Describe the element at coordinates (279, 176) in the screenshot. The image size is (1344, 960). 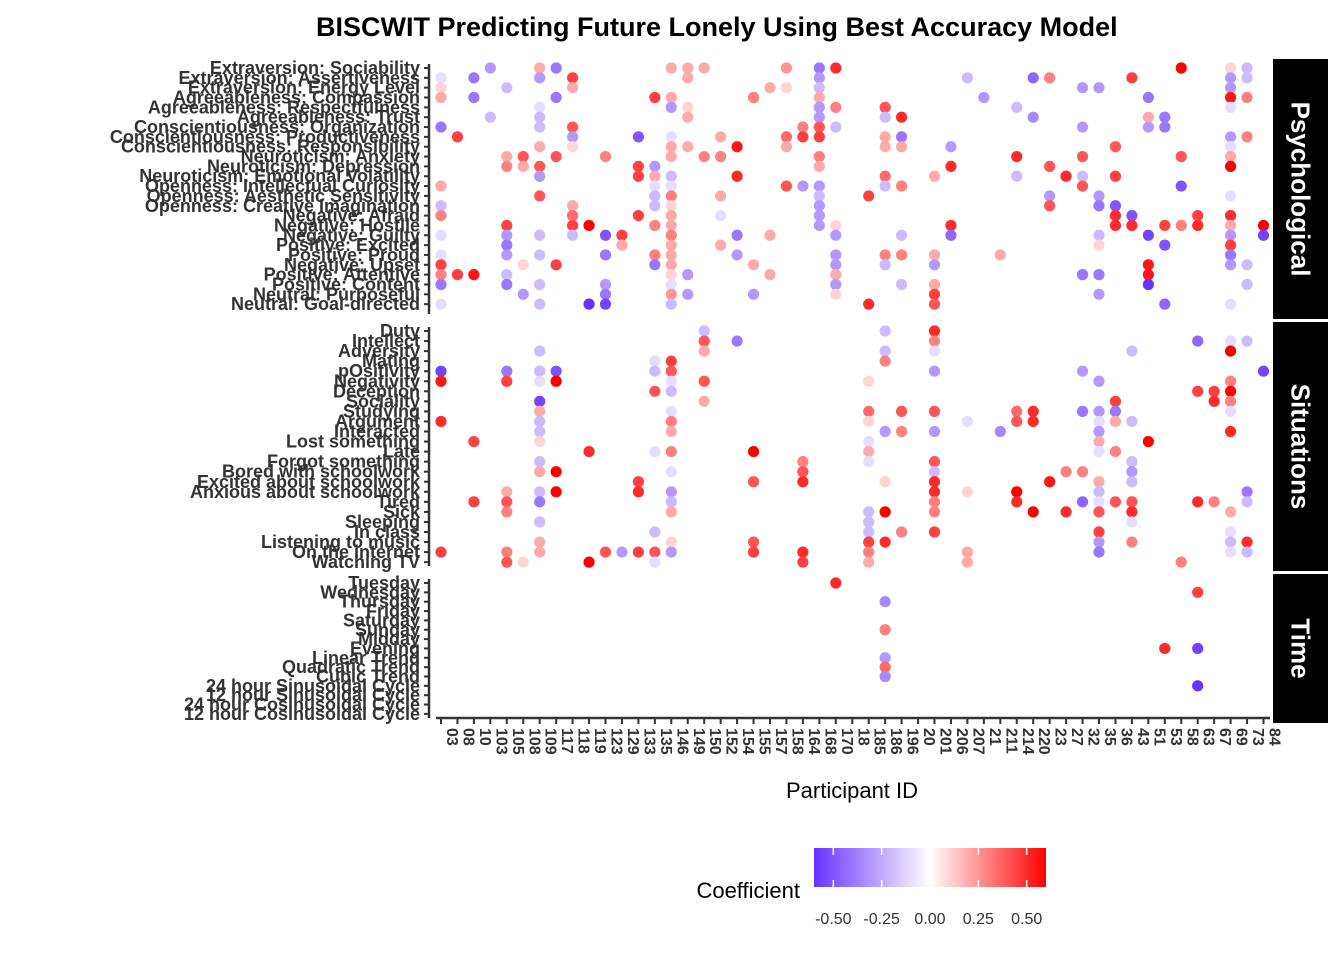
I see `y-tick-label: Neuroticism: Emotional Volatility` at that location.